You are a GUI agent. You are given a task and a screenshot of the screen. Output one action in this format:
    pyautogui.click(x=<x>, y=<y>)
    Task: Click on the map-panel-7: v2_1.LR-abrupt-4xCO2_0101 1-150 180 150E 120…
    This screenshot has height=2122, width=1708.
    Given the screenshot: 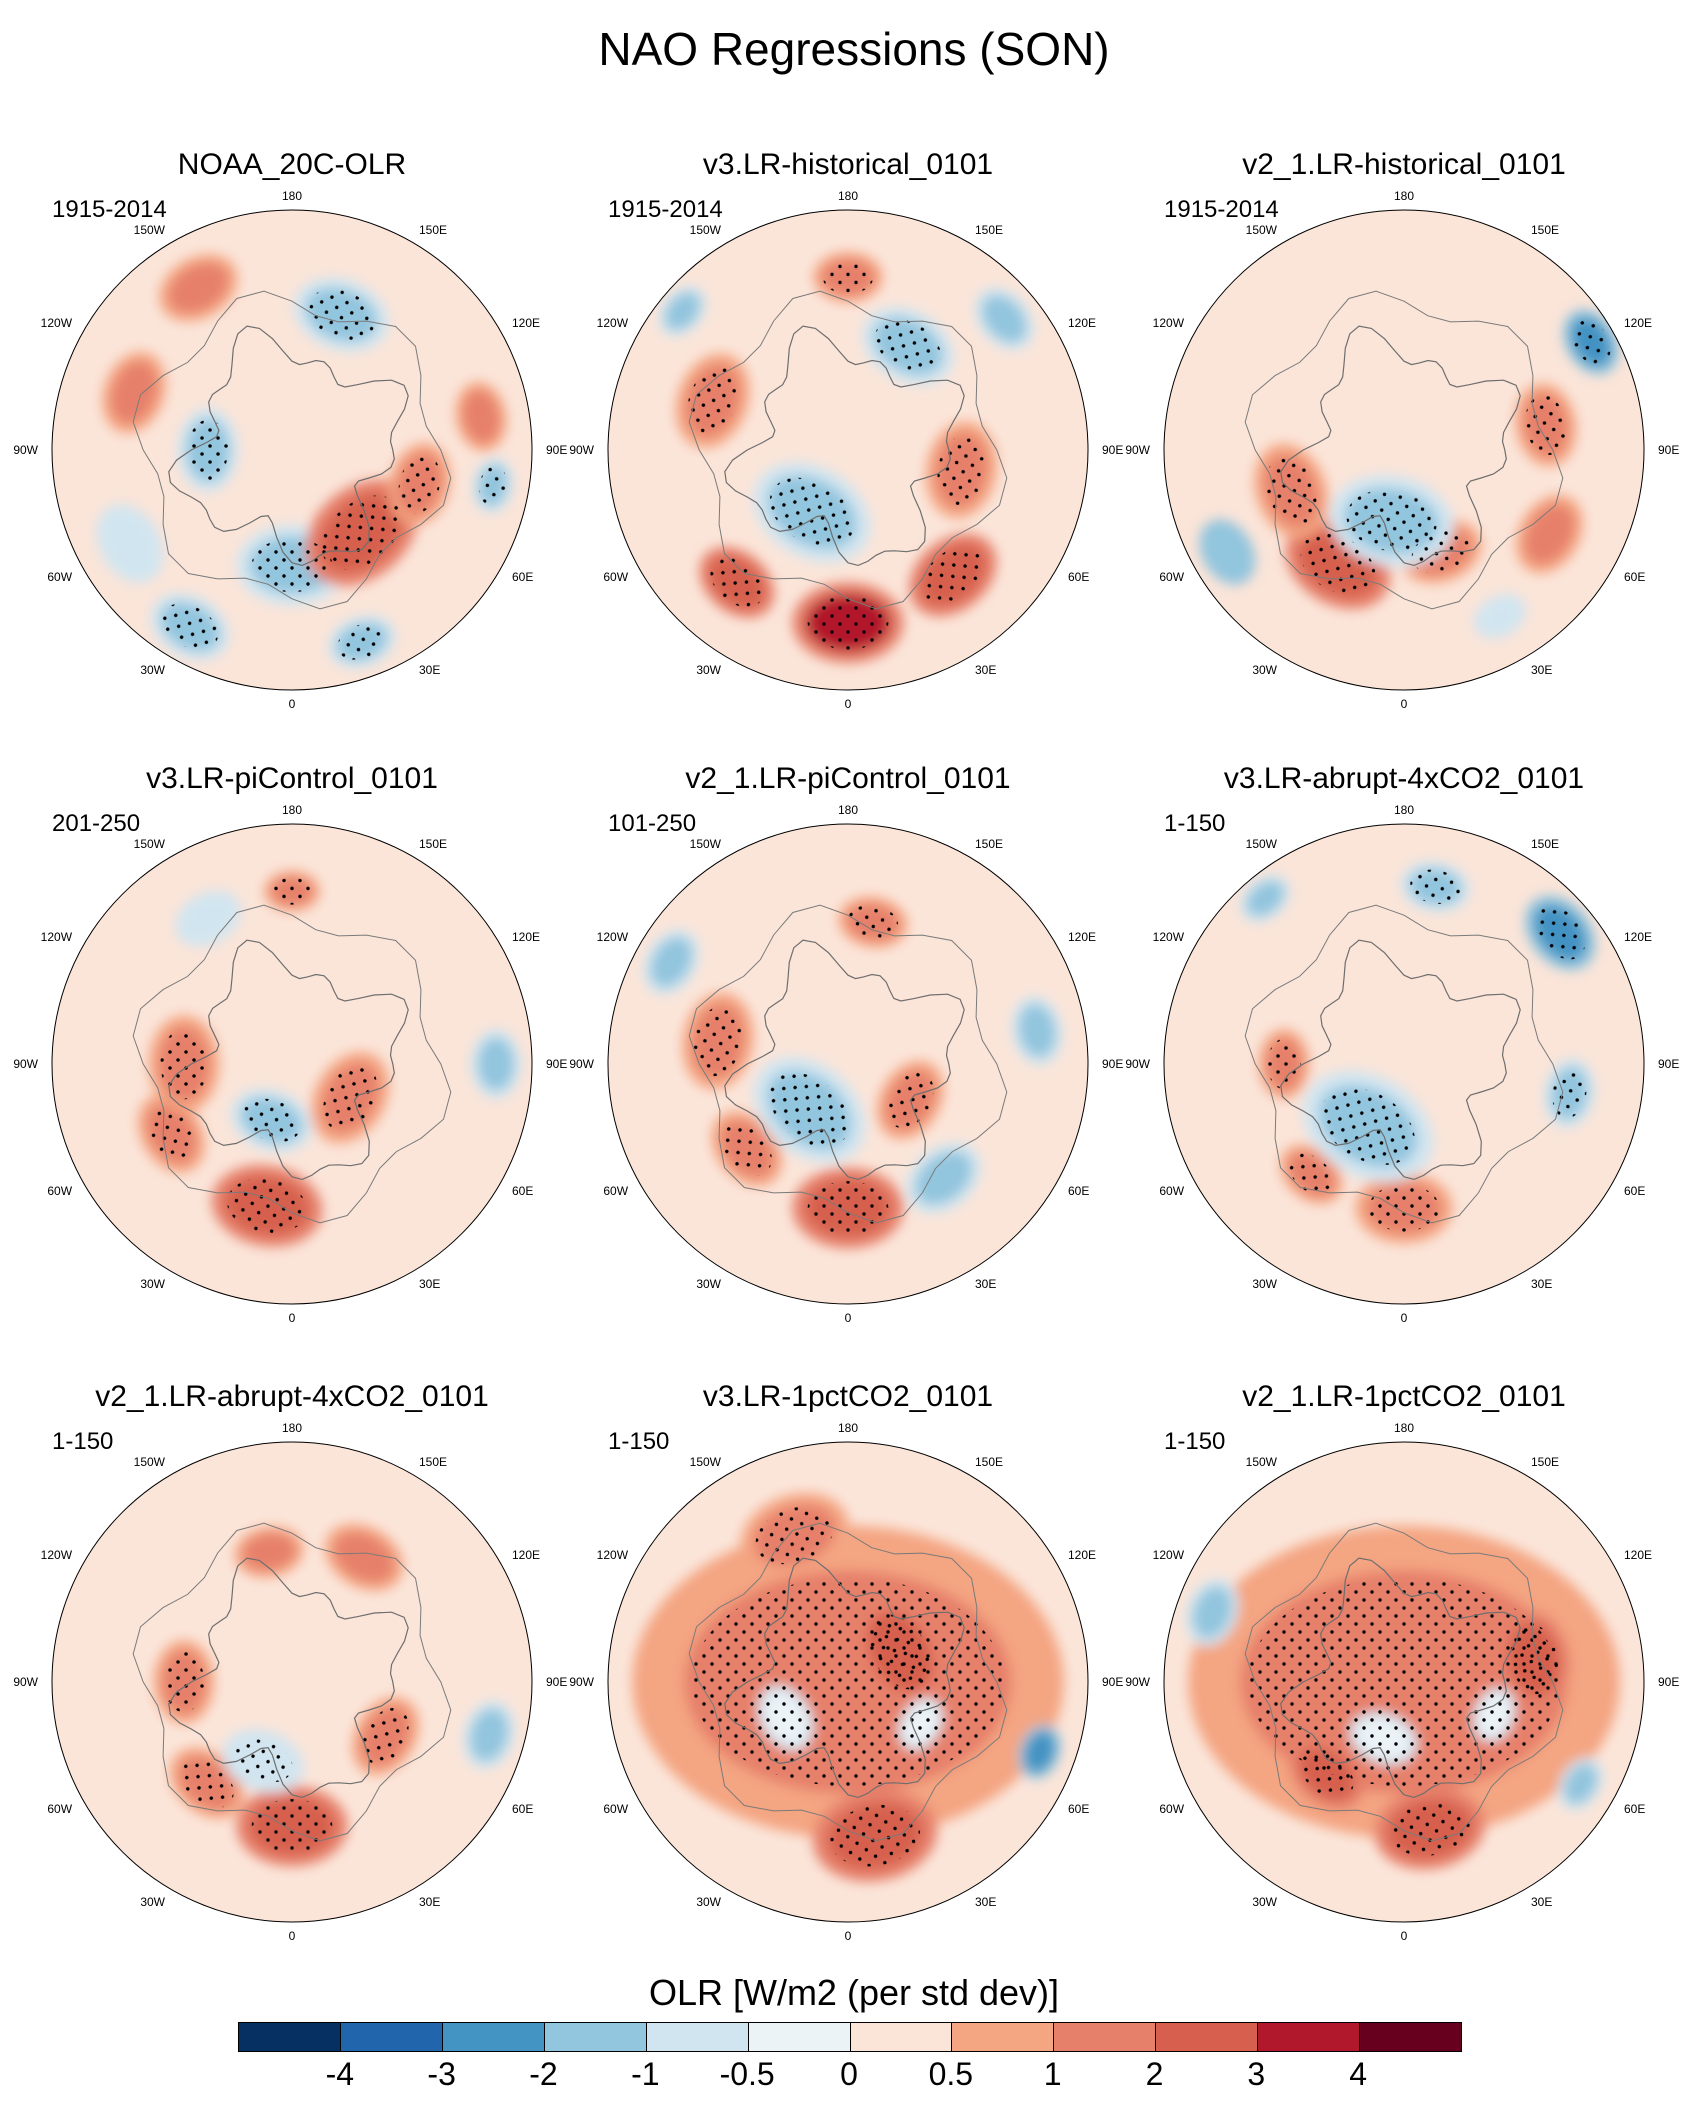 What is the action you would take?
    pyautogui.click(x=300, y=1661)
    